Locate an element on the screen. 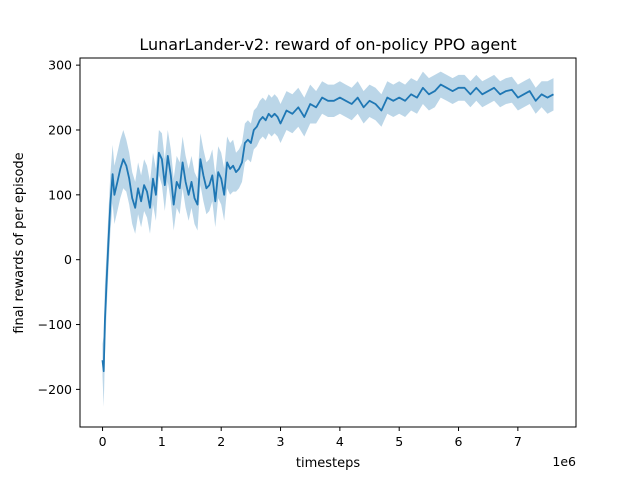  x-tick-label: 5 is located at coordinates (399, 441).